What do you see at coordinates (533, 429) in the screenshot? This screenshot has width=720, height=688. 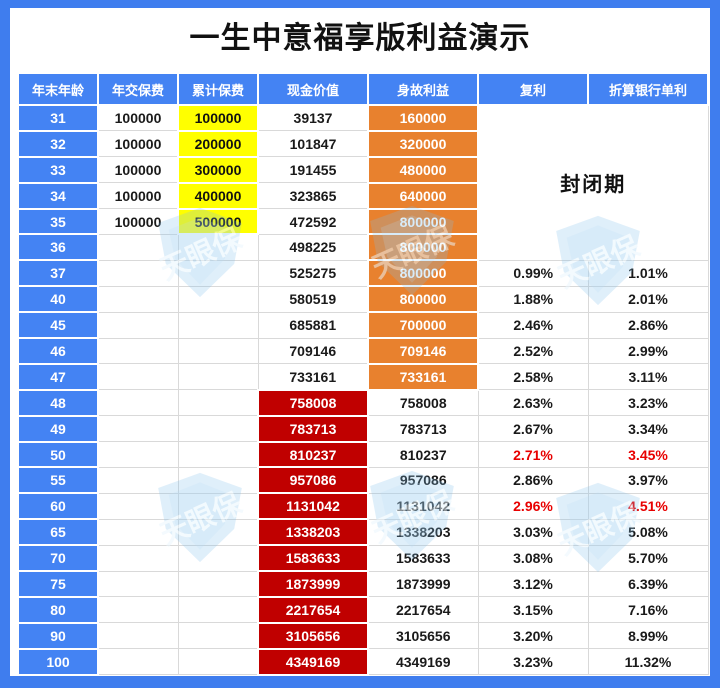 I see `cell-compound-rate: 2.67%` at bounding box center [533, 429].